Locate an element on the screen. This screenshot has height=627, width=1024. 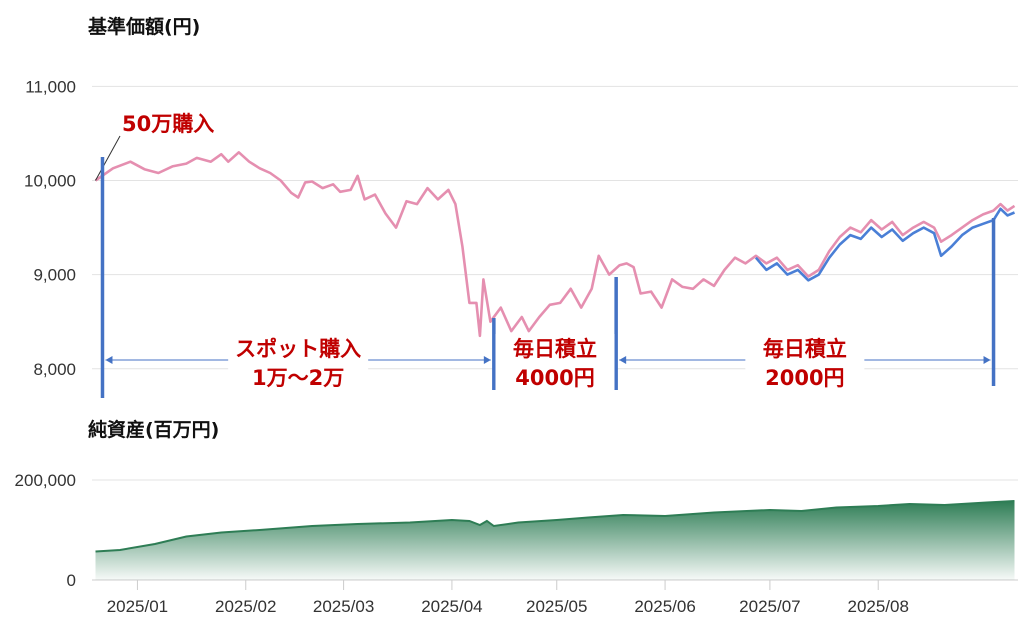
period-label-line-2: 4000円 is located at coordinates (554, 378).